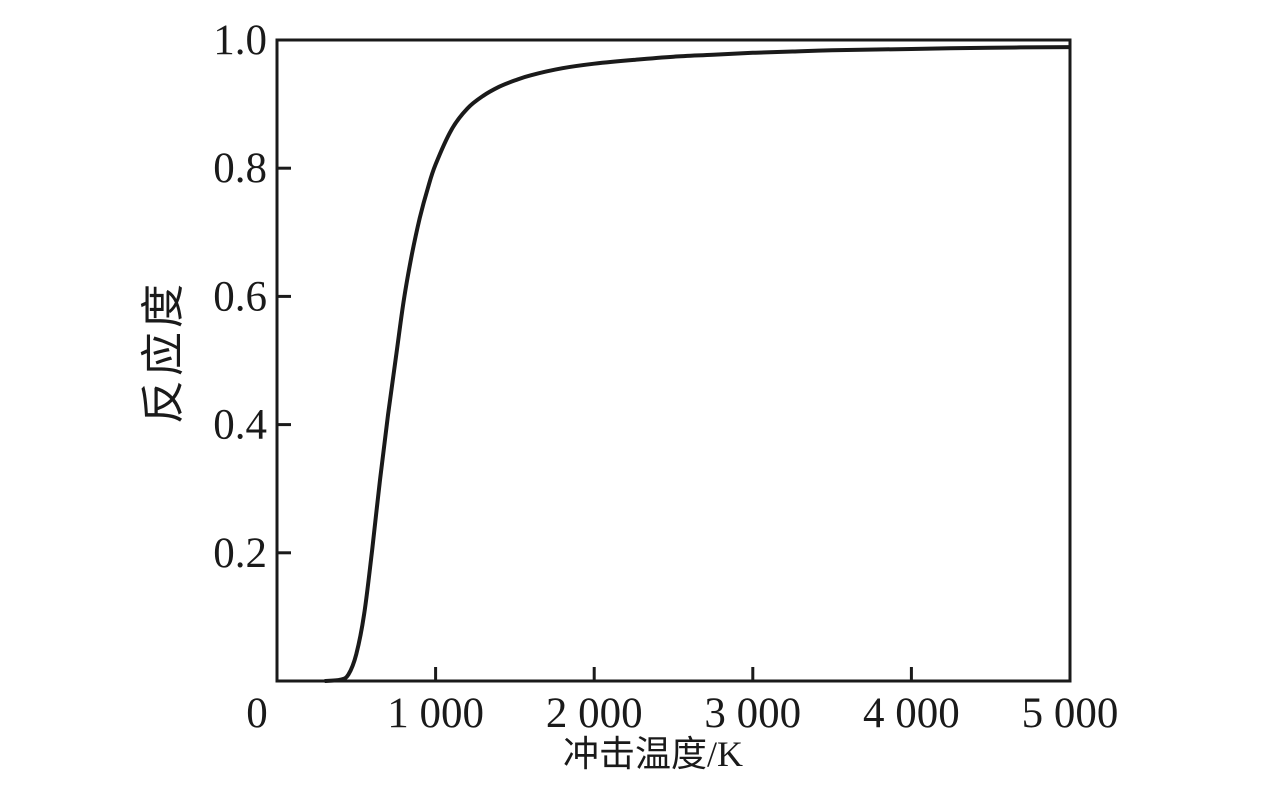 The width and height of the screenshot is (1276, 786). I want to click on x-tick-label-3000: 3 000, so click(752, 713).